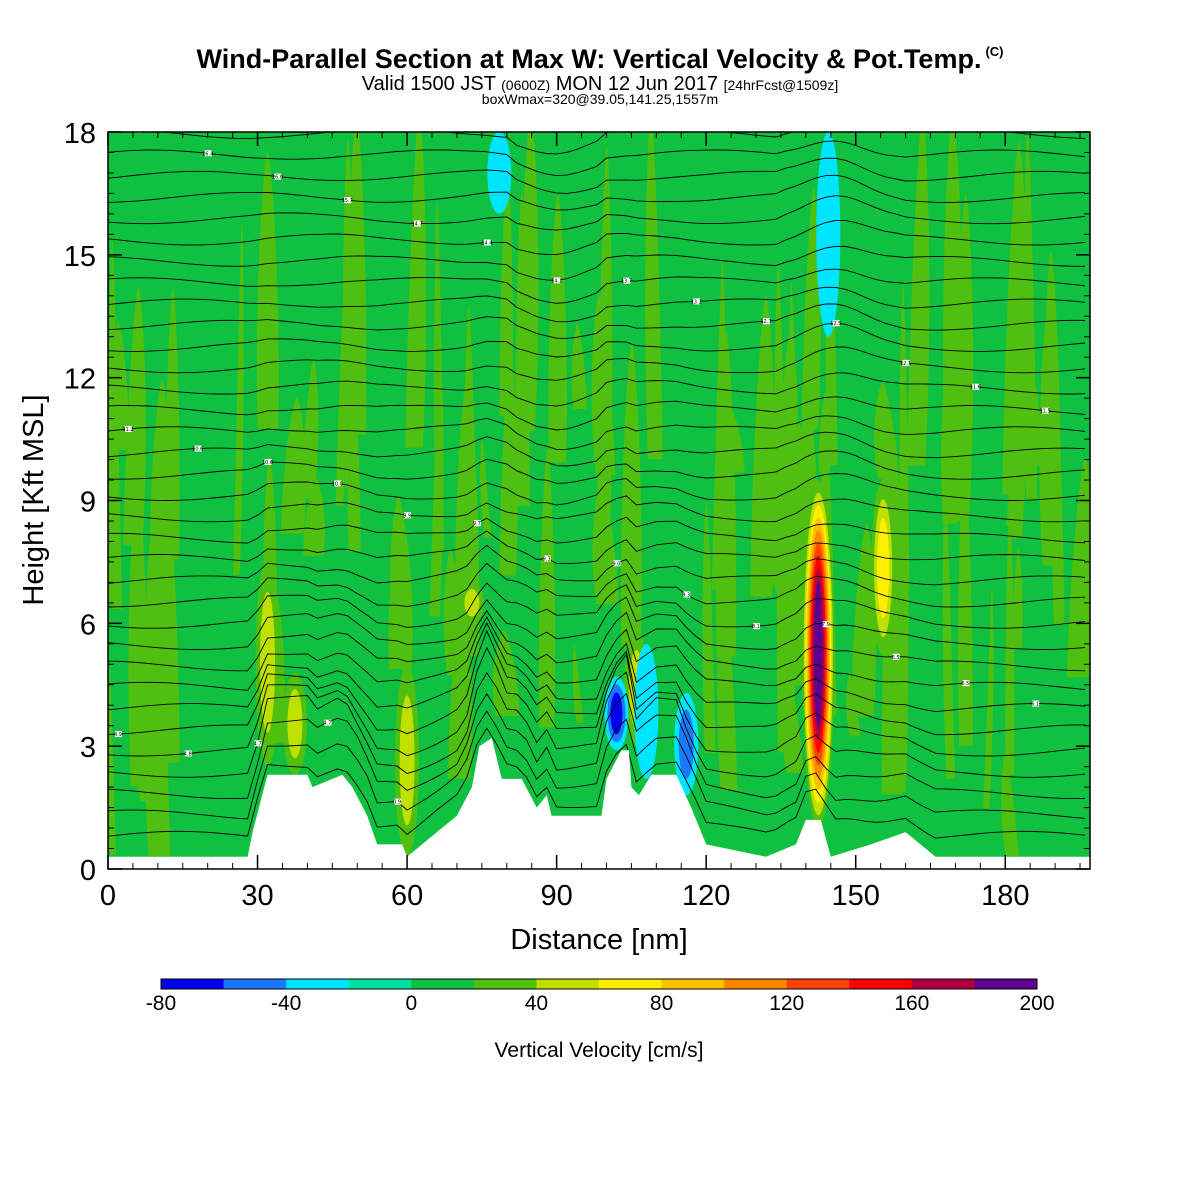  What do you see at coordinates (88, 503) in the screenshot?
I see `y-tick-label: 9` at bounding box center [88, 503].